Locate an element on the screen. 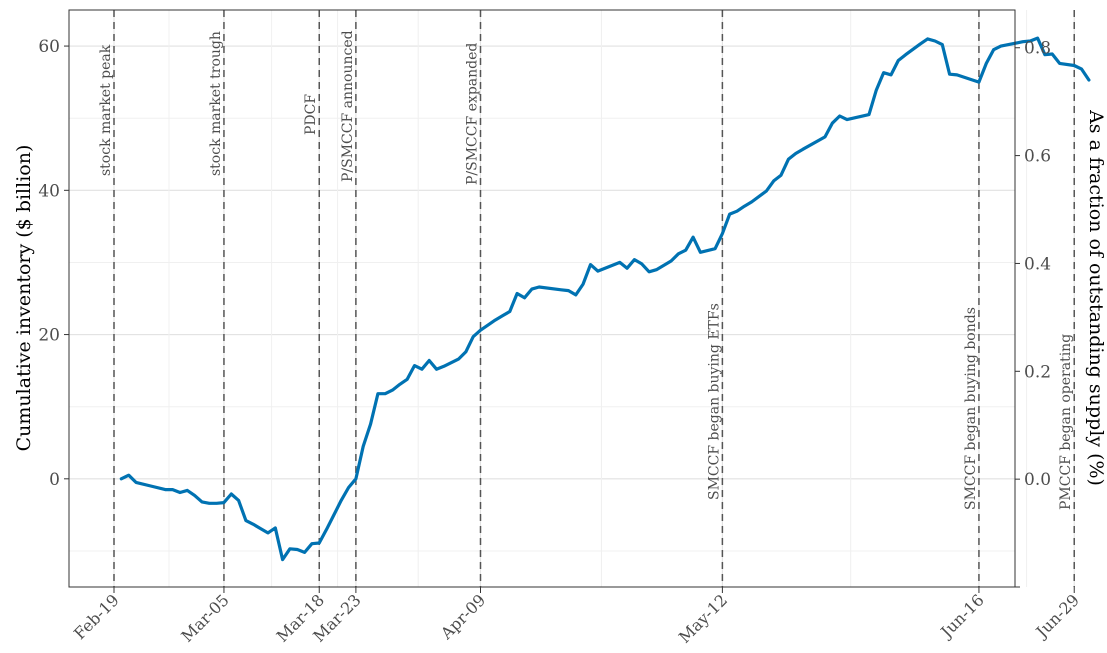  y-tick-label: 60 is located at coordinates (49, 47).